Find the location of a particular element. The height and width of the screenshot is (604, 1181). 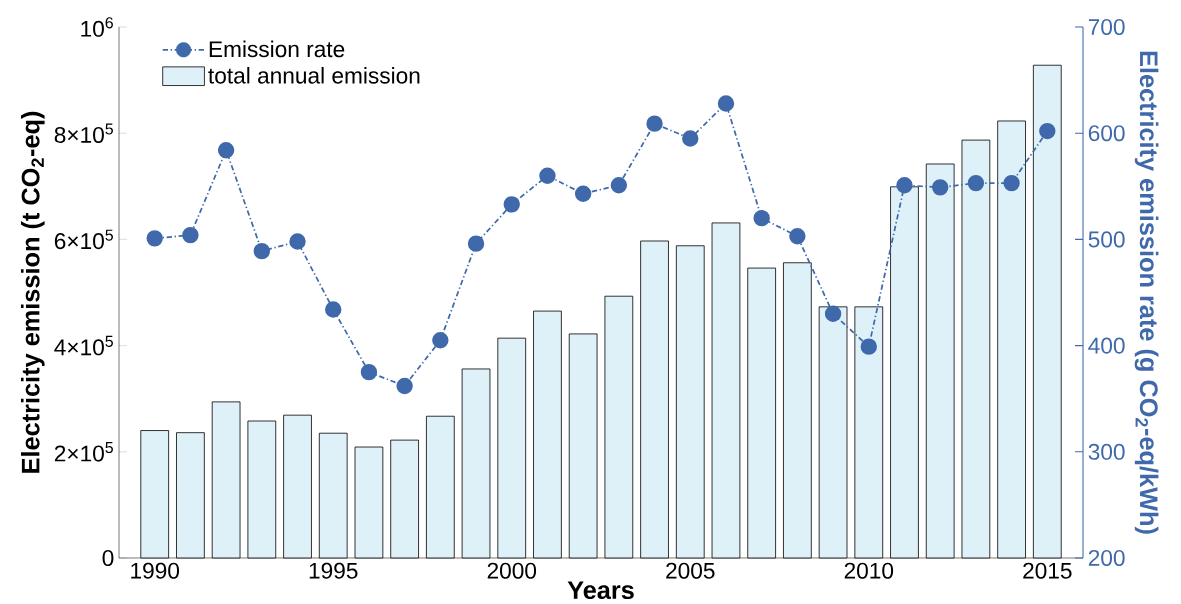

x-tick-label: 2010 is located at coordinates (869, 570).